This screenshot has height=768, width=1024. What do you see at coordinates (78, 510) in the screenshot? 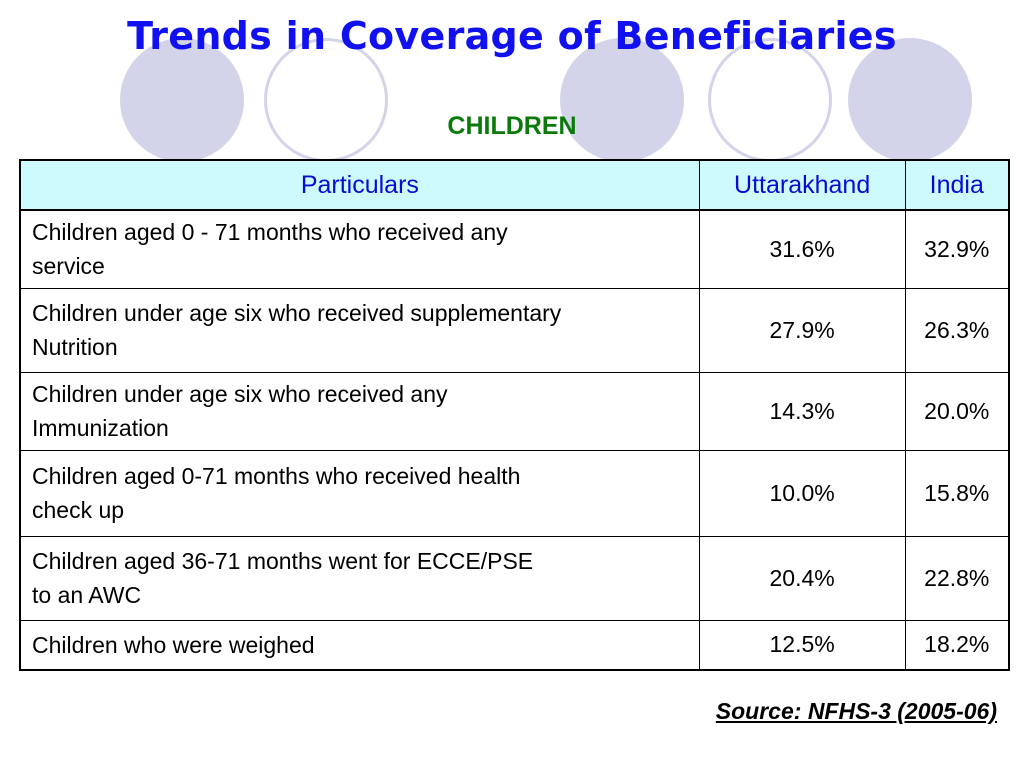
I see `cell-particular-line2: check up` at bounding box center [78, 510].